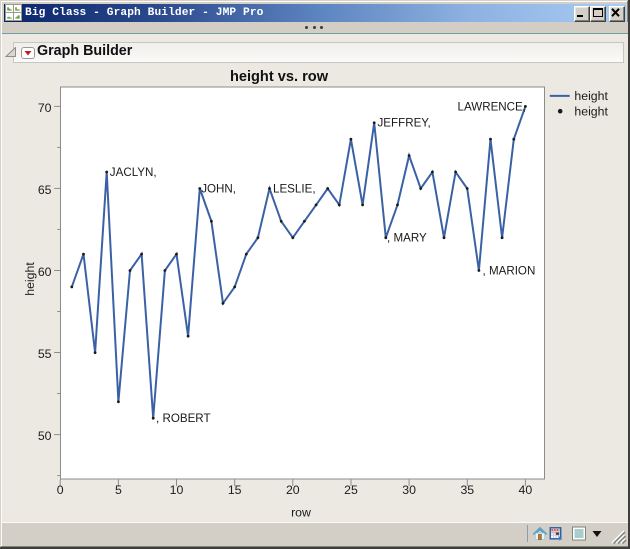 This screenshot has height=549, width=630. What do you see at coordinates (526, 490) in the screenshot?
I see `svg-text: 40` at bounding box center [526, 490].